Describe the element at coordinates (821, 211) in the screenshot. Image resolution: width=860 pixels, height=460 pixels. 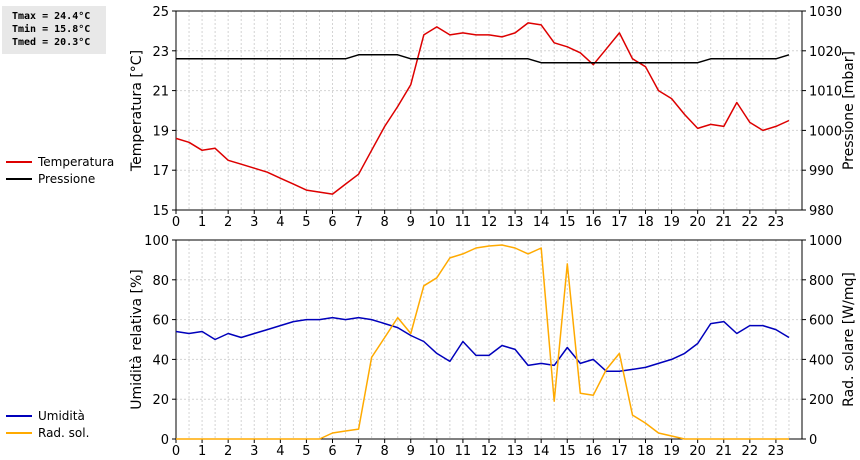
I see `y-right-tick-label: 980` at that location.